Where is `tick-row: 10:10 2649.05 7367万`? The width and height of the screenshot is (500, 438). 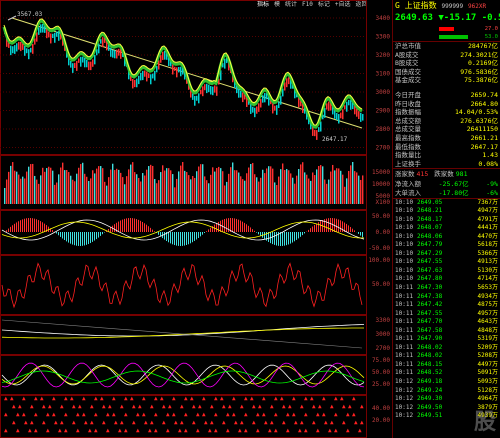
tick-row: 10:10 2649.05 7367万 is located at coordinates (446, 203).